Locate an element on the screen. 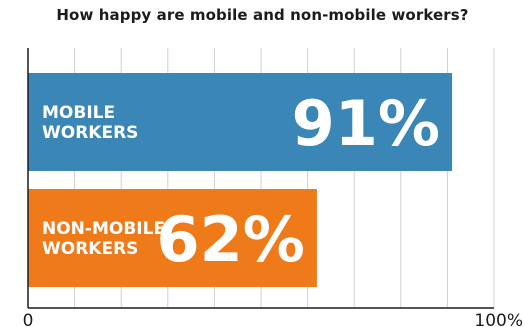 The image size is (525, 327). bar-category-label: MOBILE is located at coordinates (78, 113).